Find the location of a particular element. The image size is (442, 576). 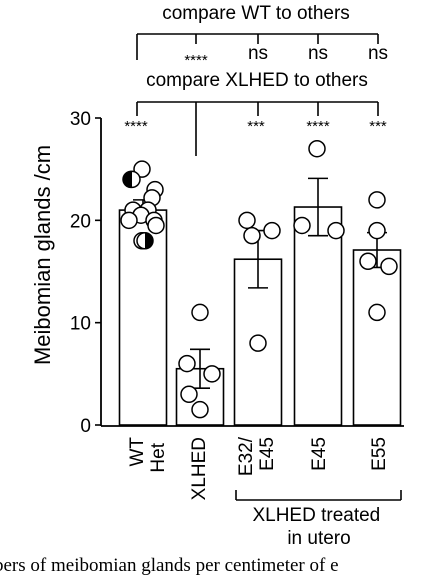

sig-mark-wt-e55: ns is located at coordinates (378, 53).